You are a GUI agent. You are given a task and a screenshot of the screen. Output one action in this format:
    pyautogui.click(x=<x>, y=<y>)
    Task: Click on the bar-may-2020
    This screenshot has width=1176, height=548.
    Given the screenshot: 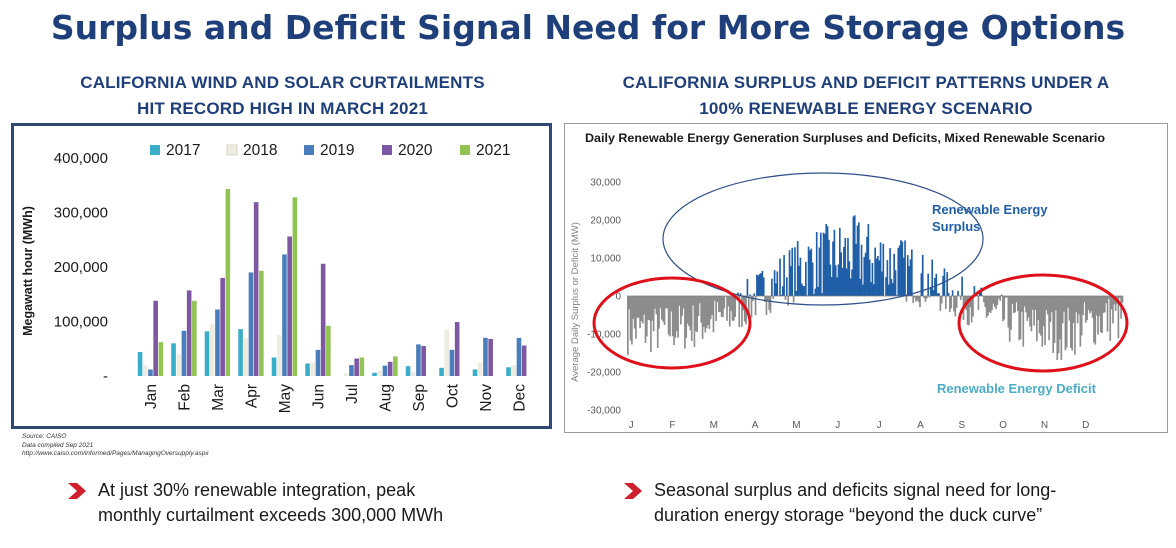 What is the action you would take?
    pyautogui.click(x=289, y=306)
    